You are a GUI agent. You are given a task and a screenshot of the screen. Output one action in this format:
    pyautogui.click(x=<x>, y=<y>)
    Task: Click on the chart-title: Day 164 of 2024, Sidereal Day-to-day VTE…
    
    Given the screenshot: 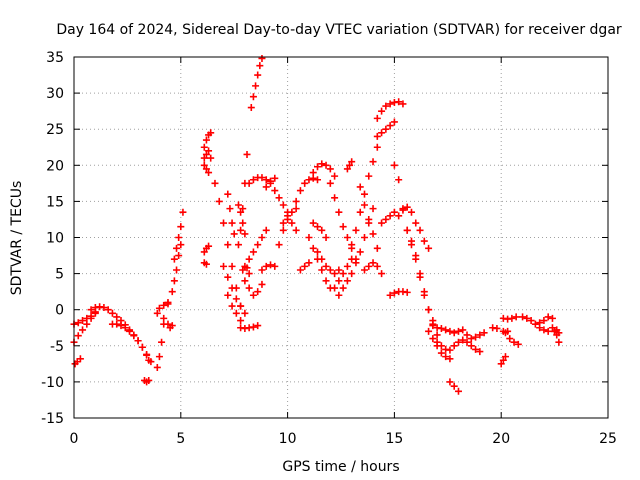 What is the action you would take?
    pyautogui.click(x=339, y=30)
    